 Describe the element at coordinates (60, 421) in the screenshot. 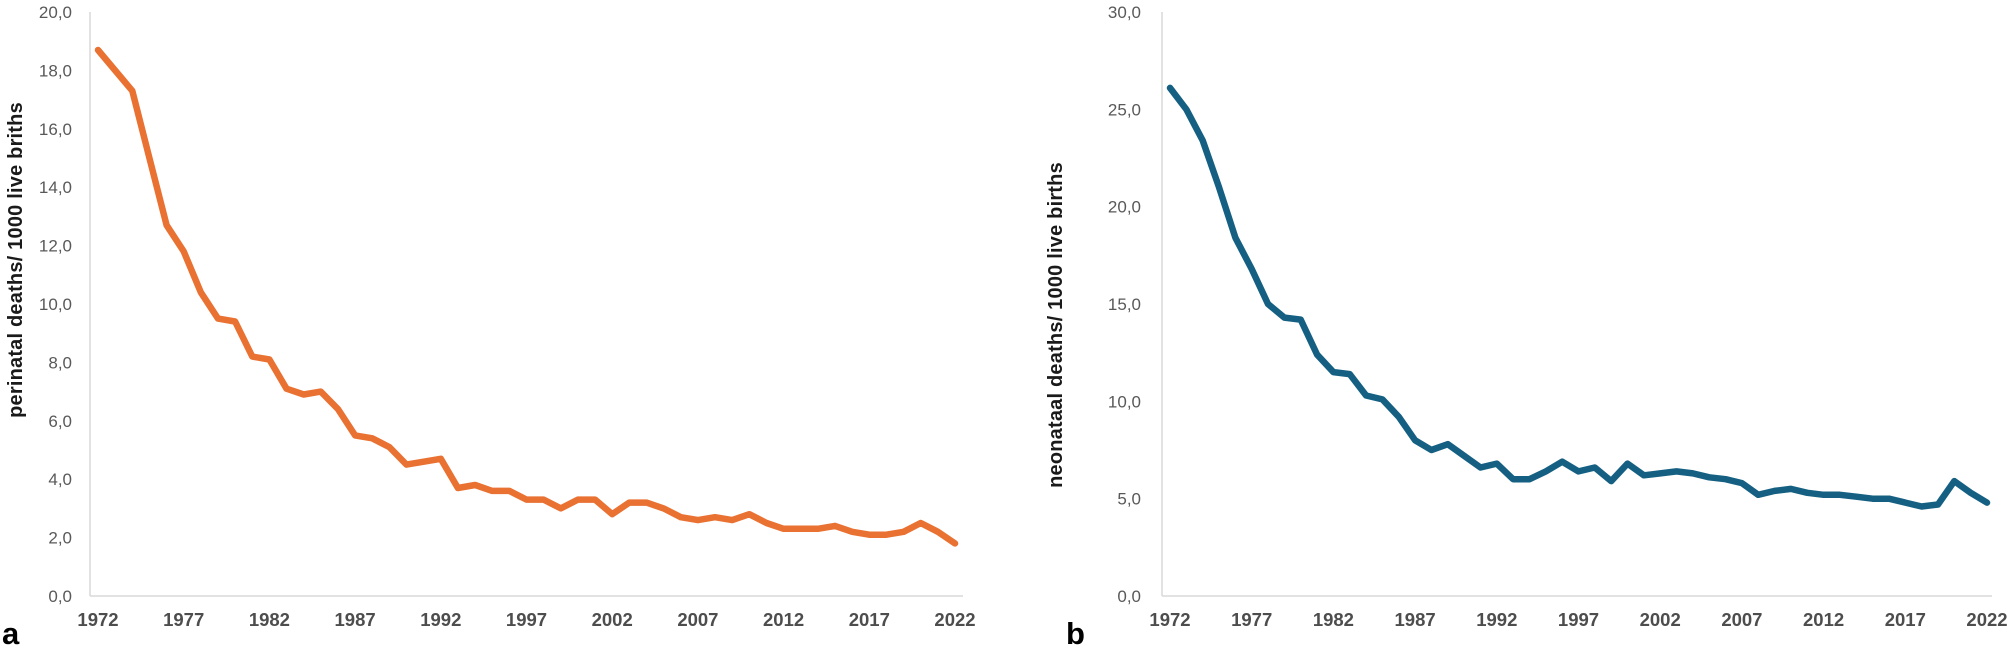

I see `y-tick-label: 6,0` at that location.